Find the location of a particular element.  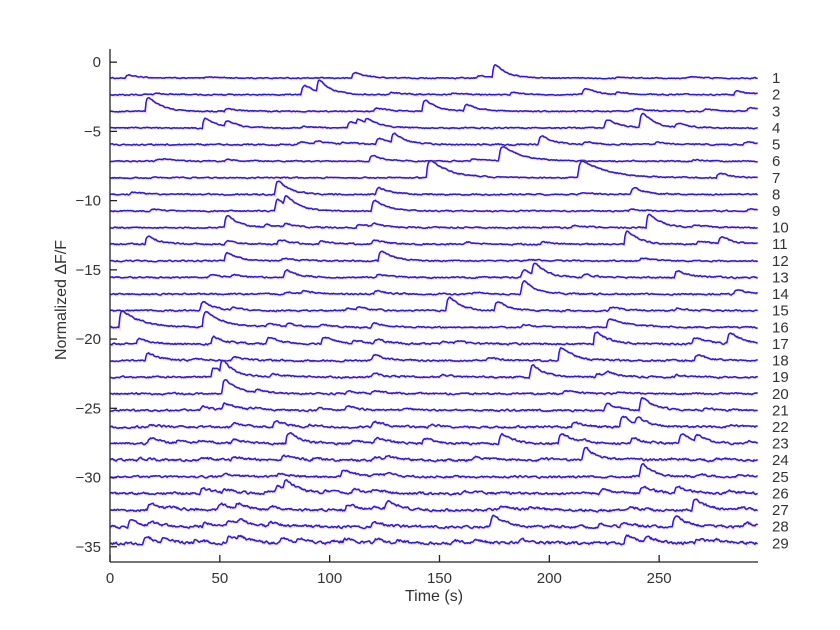

x-tick-label: 100 is located at coordinates (329, 578).